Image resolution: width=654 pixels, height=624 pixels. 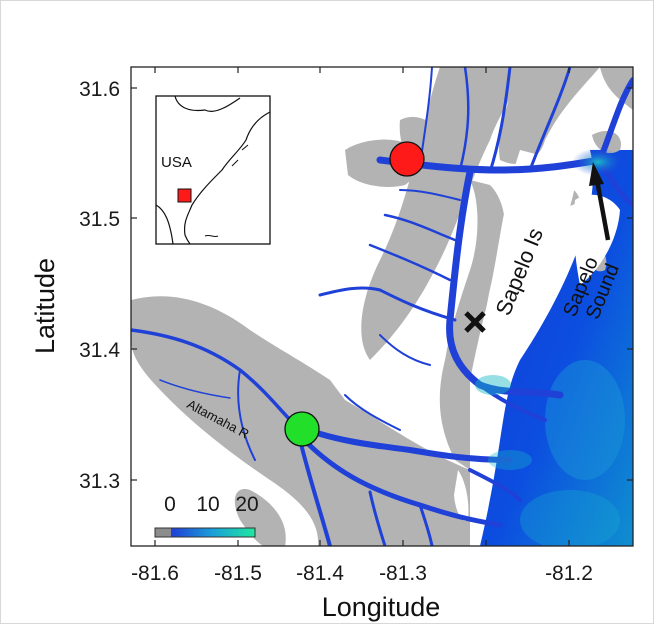 I want to click on x-tick-label: -81.2, so click(x=569, y=573).